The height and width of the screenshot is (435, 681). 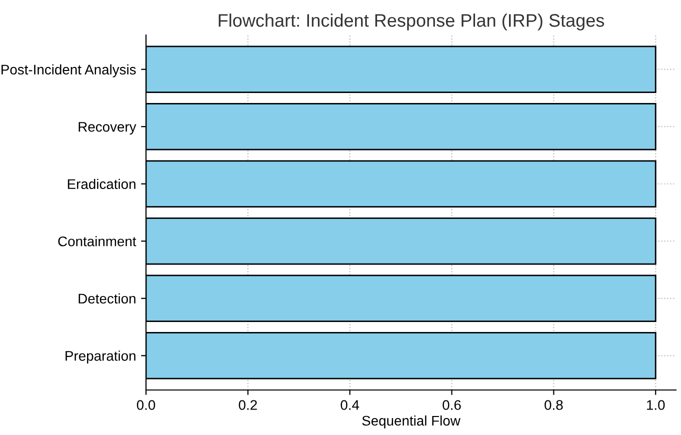 What do you see at coordinates (411, 421) in the screenshot?
I see `x-axis-title: Sequential Flow` at bounding box center [411, 421].